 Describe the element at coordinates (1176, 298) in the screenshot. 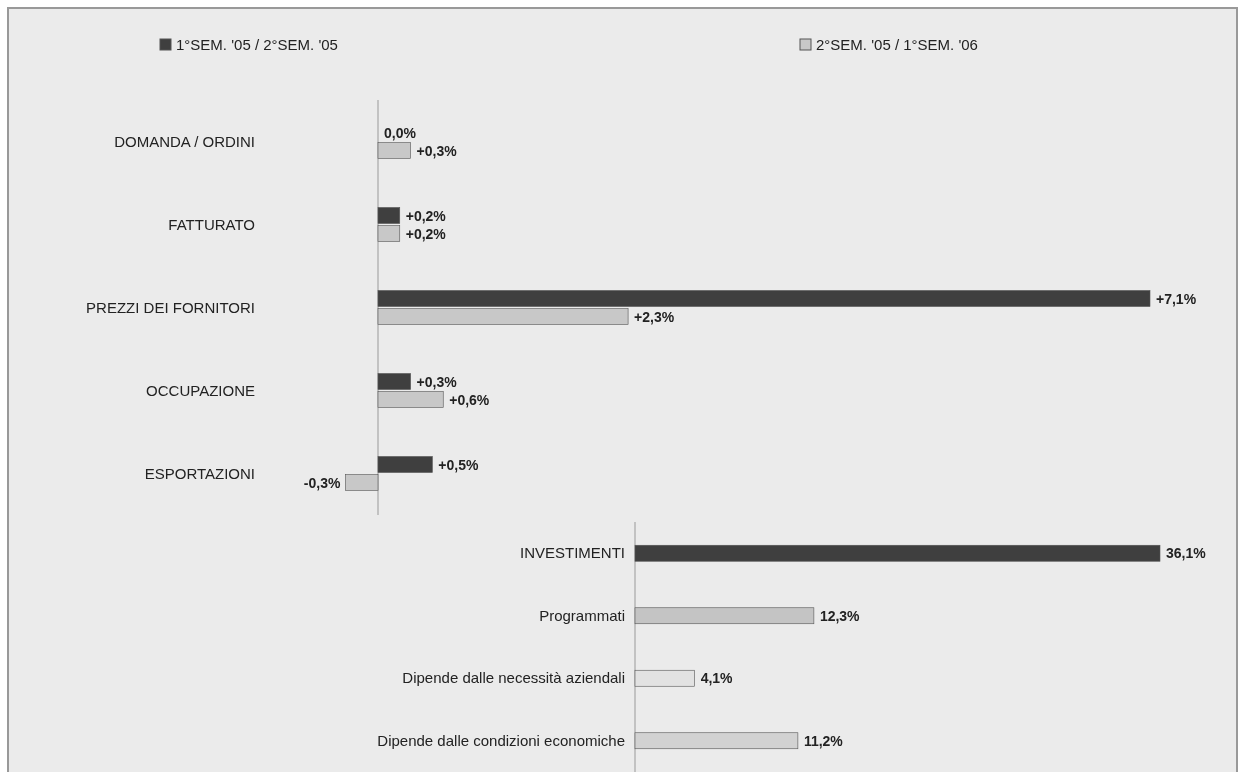

I see `data-label: +7,1%` at that location.